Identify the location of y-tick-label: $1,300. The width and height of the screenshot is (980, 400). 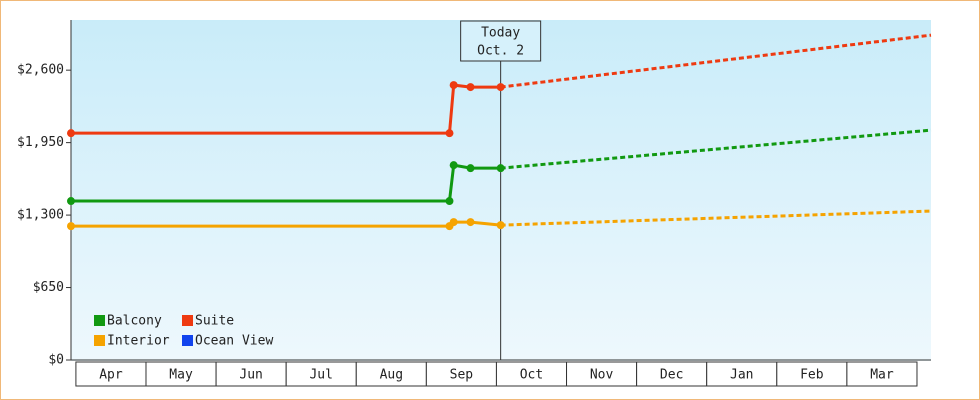
(40, 215).